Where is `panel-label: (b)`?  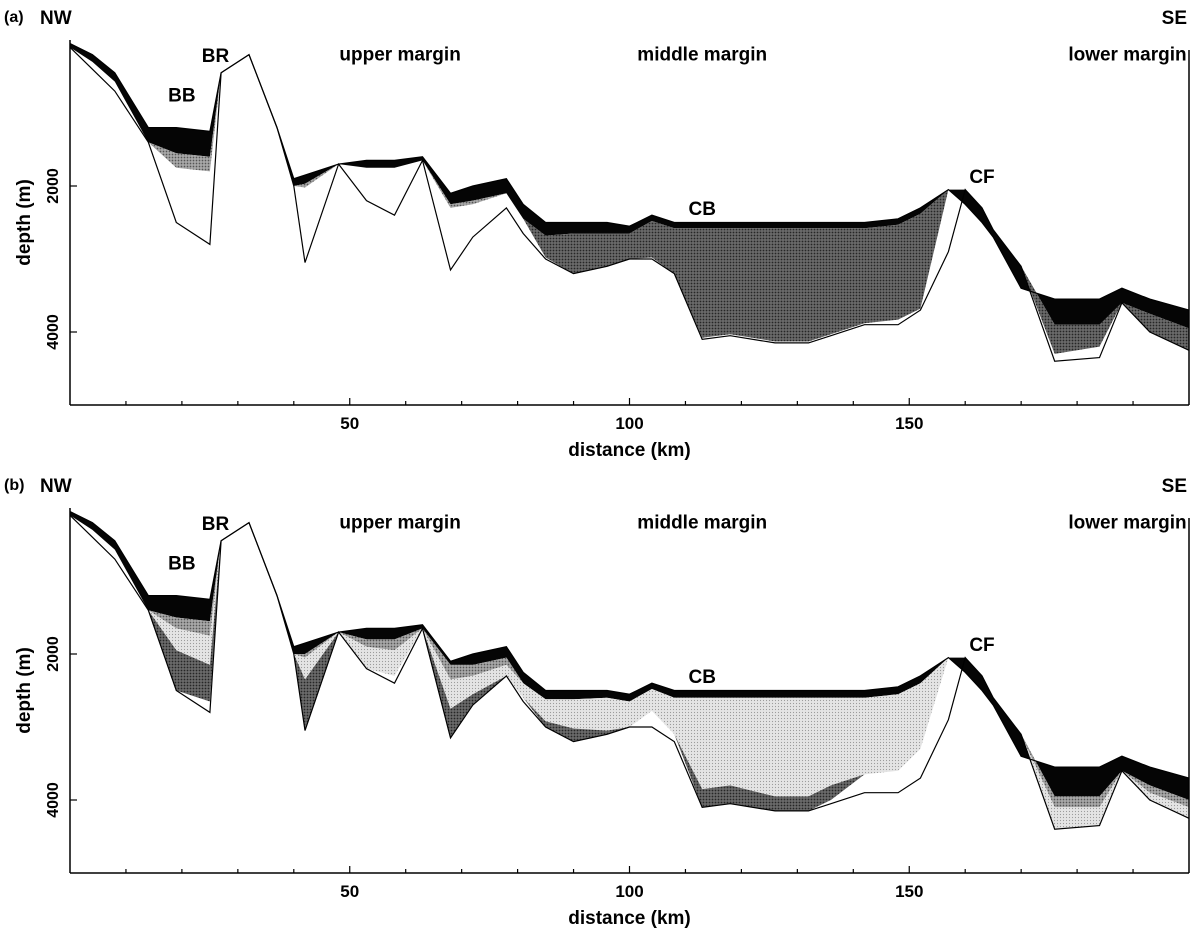
panel-label: (b) is located at coordinates (14, 485).